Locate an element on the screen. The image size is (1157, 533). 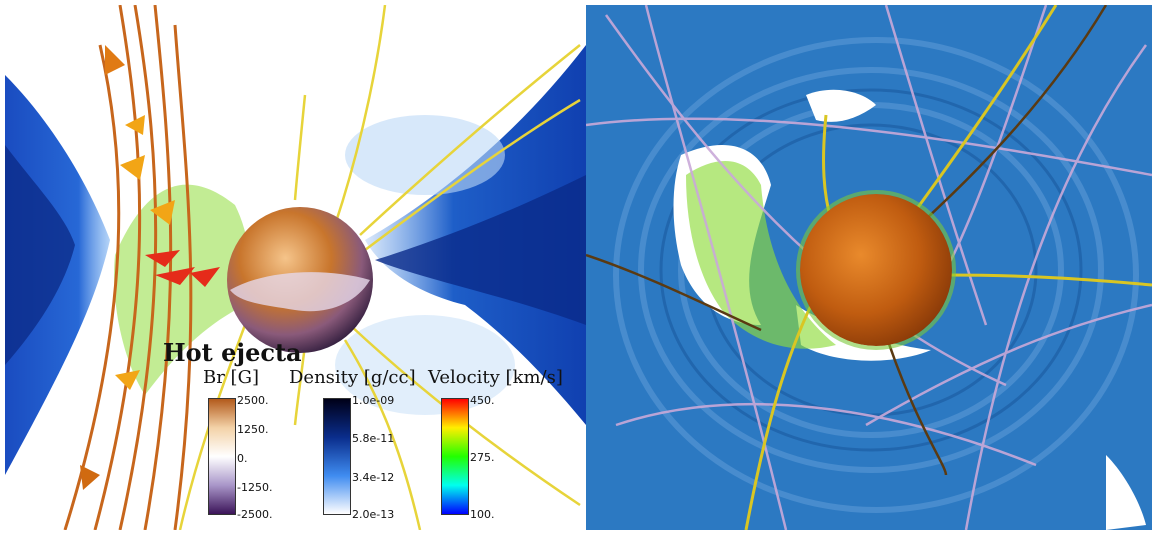
velocity-arrows is located at coordinates (150, 267).